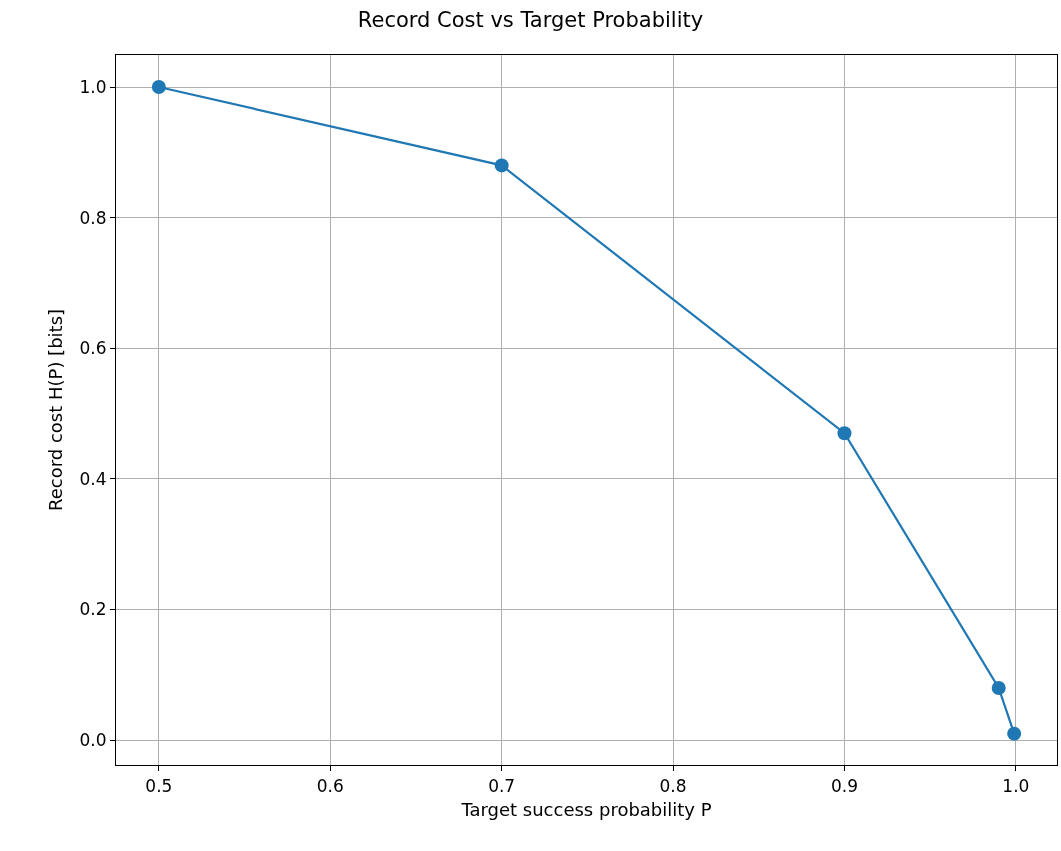 This screenshot has width=1061, height=851. What do you see at coordinates (93, 348) in the screenshot?
I see `y-tick-label: 0.6` at bounding box center [93, 348].